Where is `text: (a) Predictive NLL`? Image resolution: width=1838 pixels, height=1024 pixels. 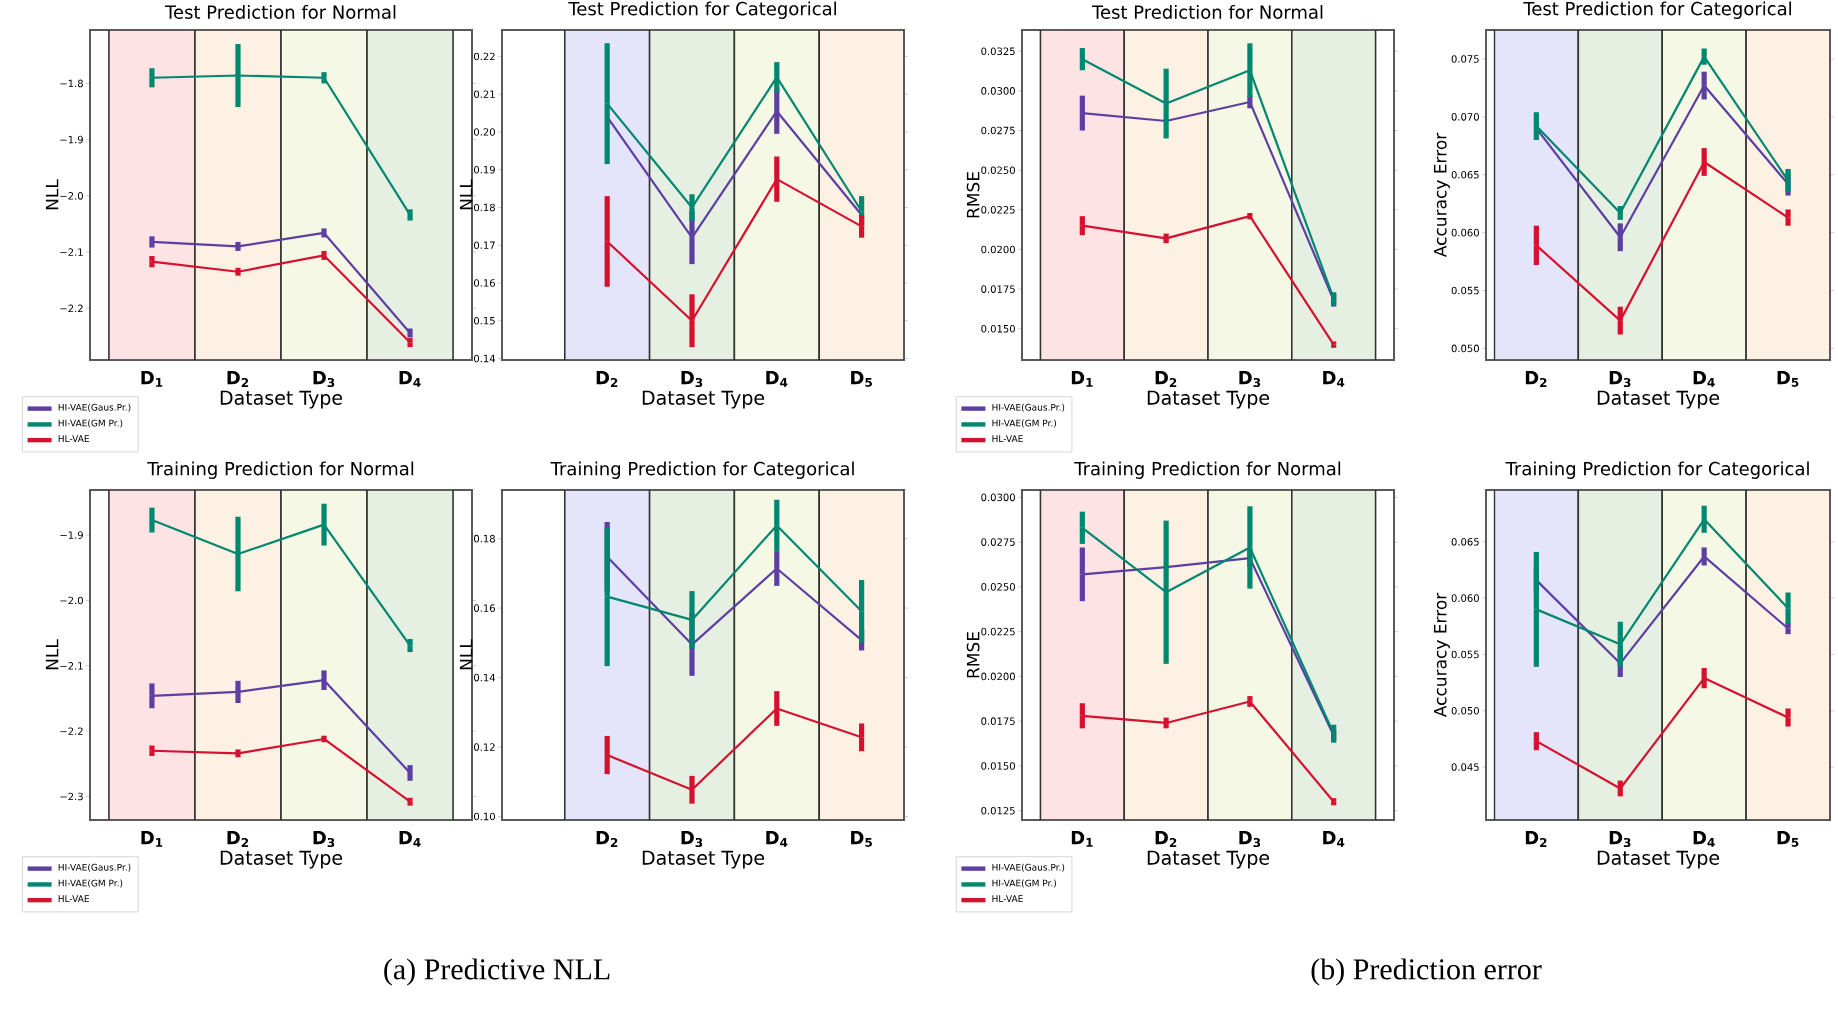
text: (a) Predictive NLL is located at coordinates (497, 972).